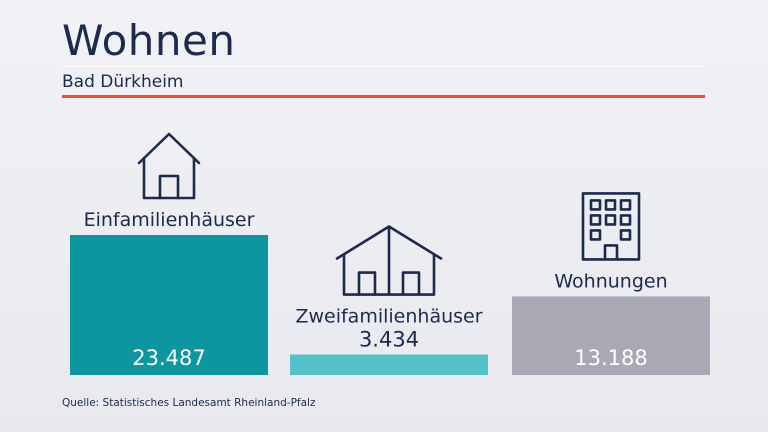 This screenshot has height=432, width=768. I want to click on bar-category-label: Einfamilienhäuser, so click(169, 220).